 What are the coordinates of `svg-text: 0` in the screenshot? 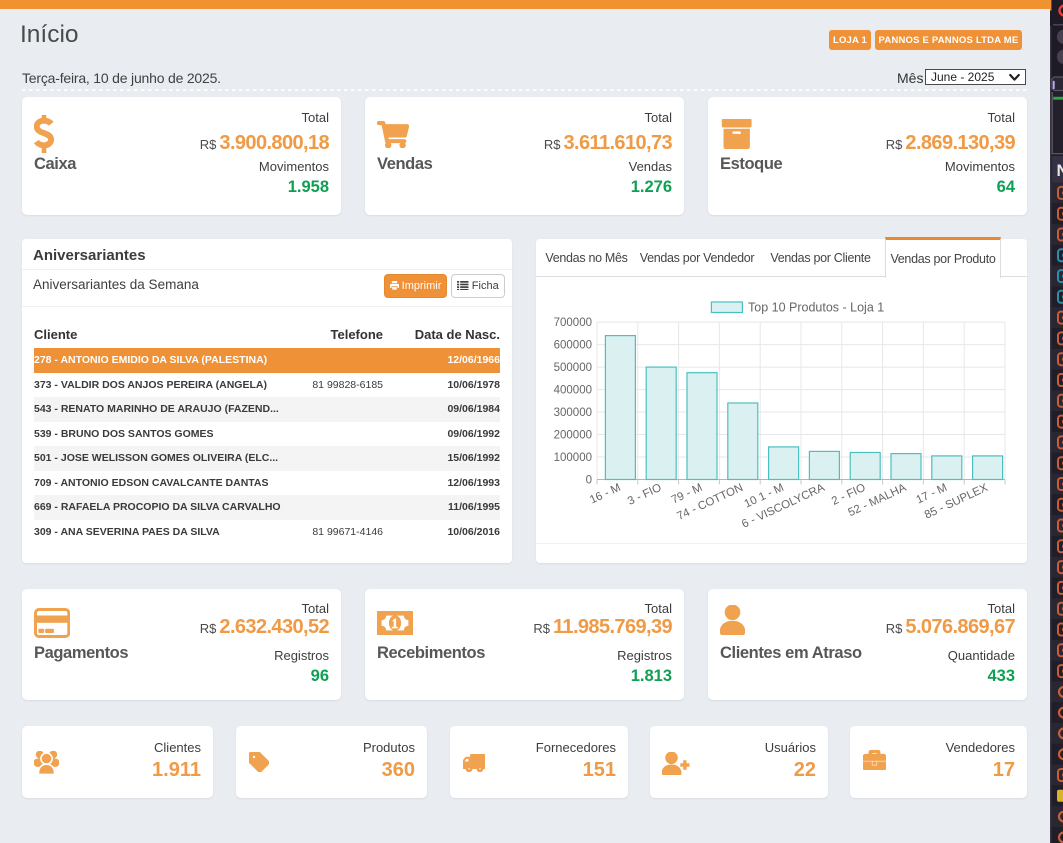 It's located at (589, 481).